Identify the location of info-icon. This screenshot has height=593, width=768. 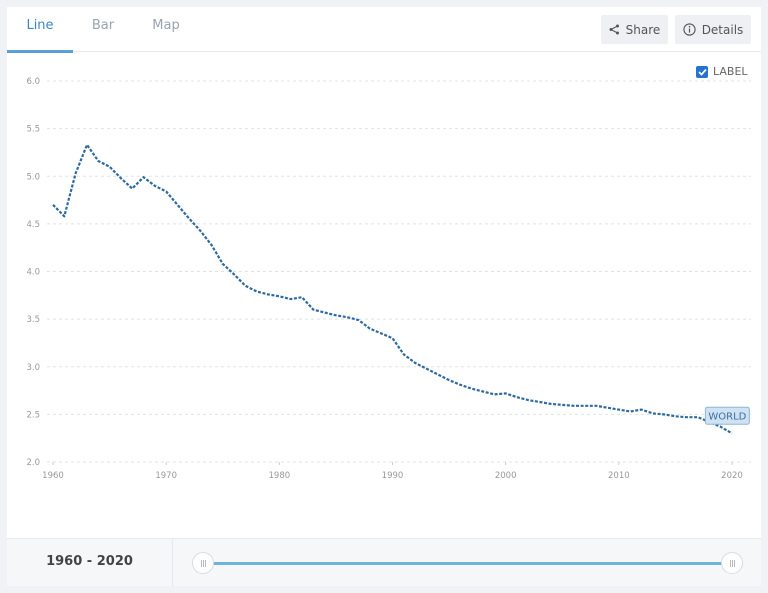
(689, 29).